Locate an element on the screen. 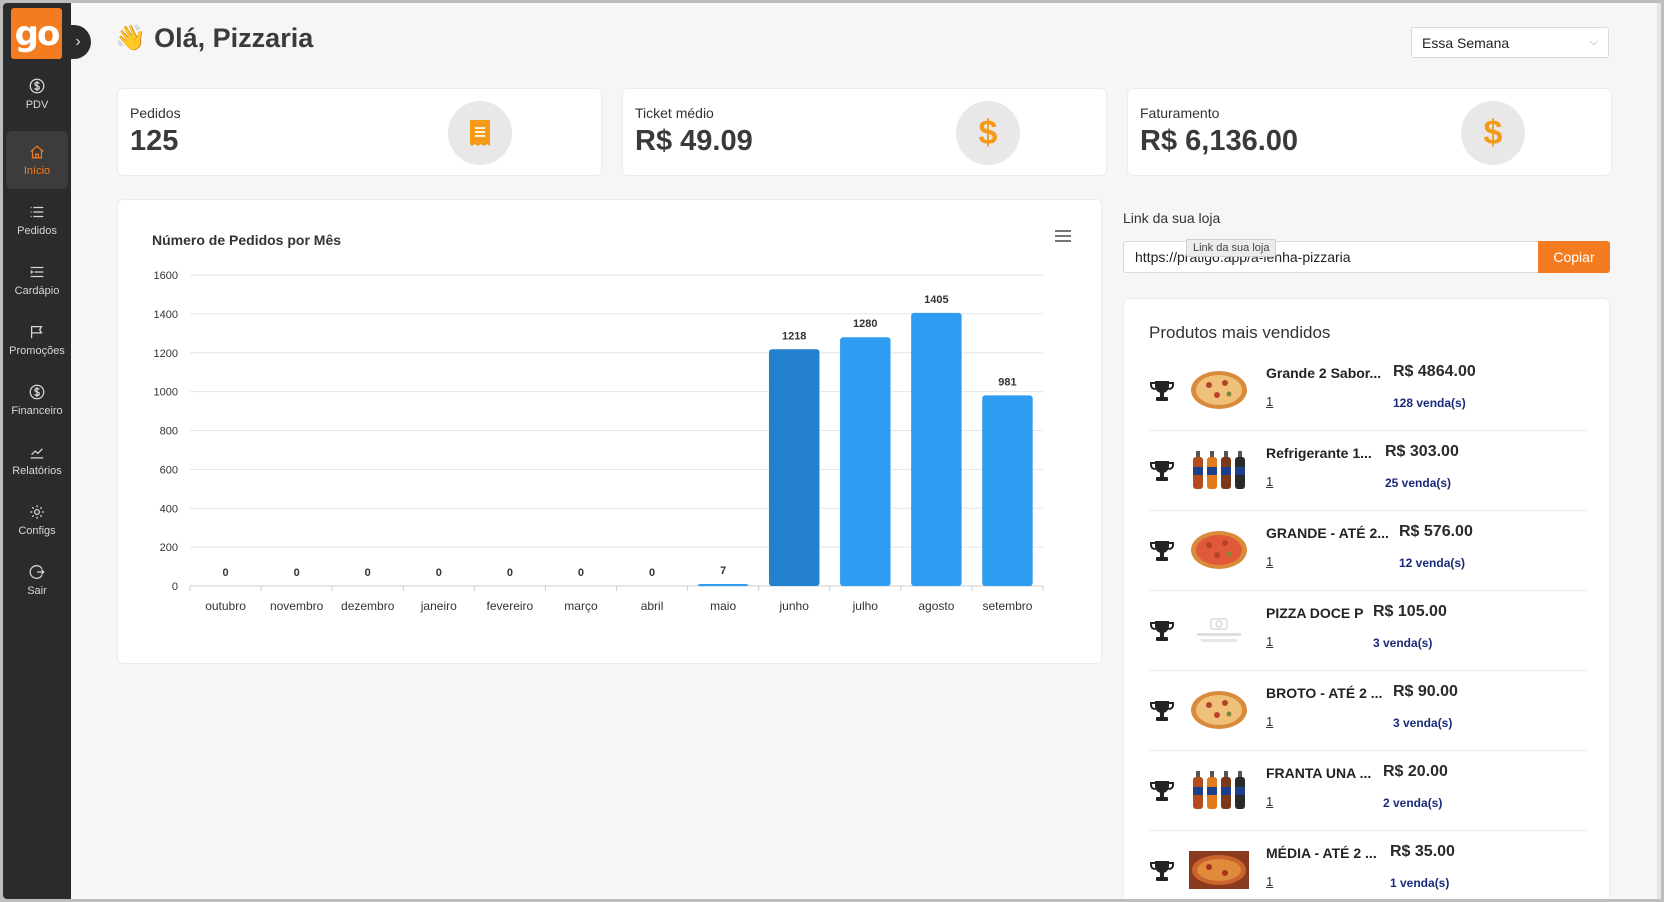 Image resolution: width=1664 pixels, height=902 pixels. sidebar-collapse-button: › is located at coordinates (78, 42).